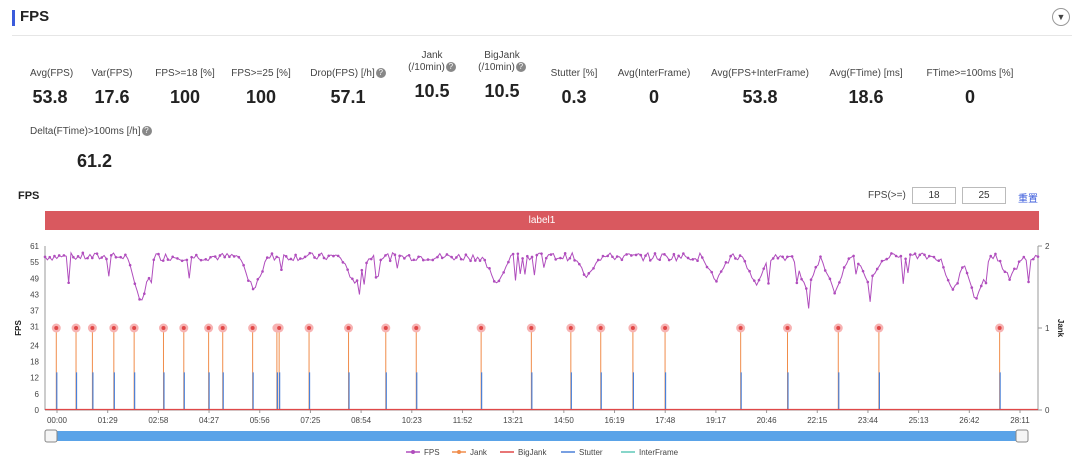 This screenshot has width=1080, height=460. I want to click on fps-threshold-low-value: 18, so click(934, 195).